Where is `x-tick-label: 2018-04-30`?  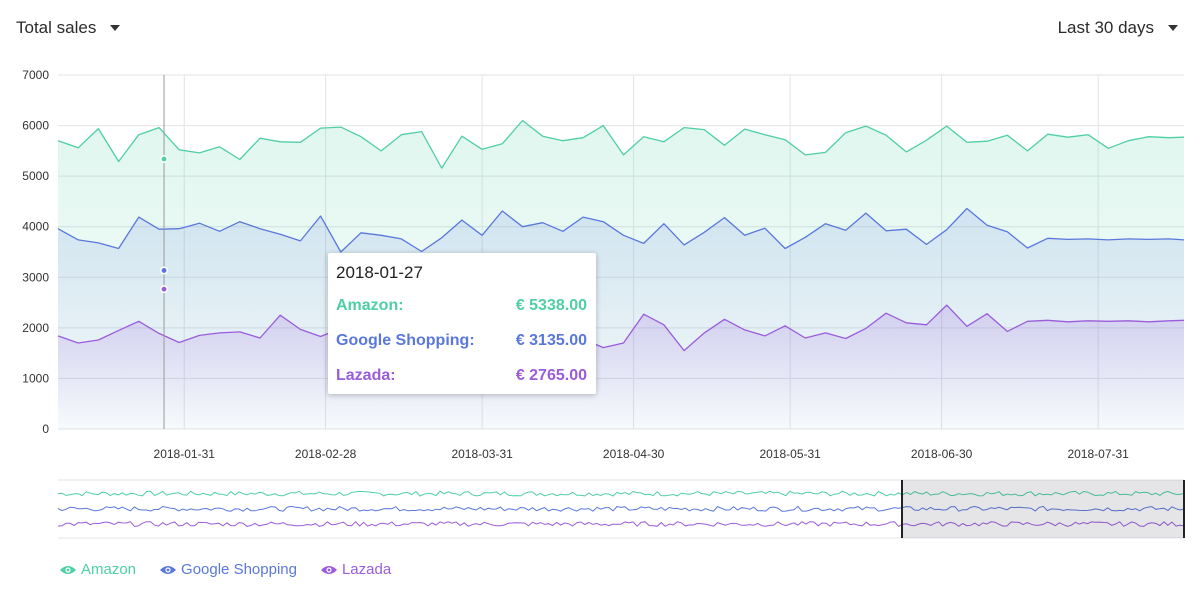
x-tick-label: 2018-04-30 is located at coordinates (634, 454).